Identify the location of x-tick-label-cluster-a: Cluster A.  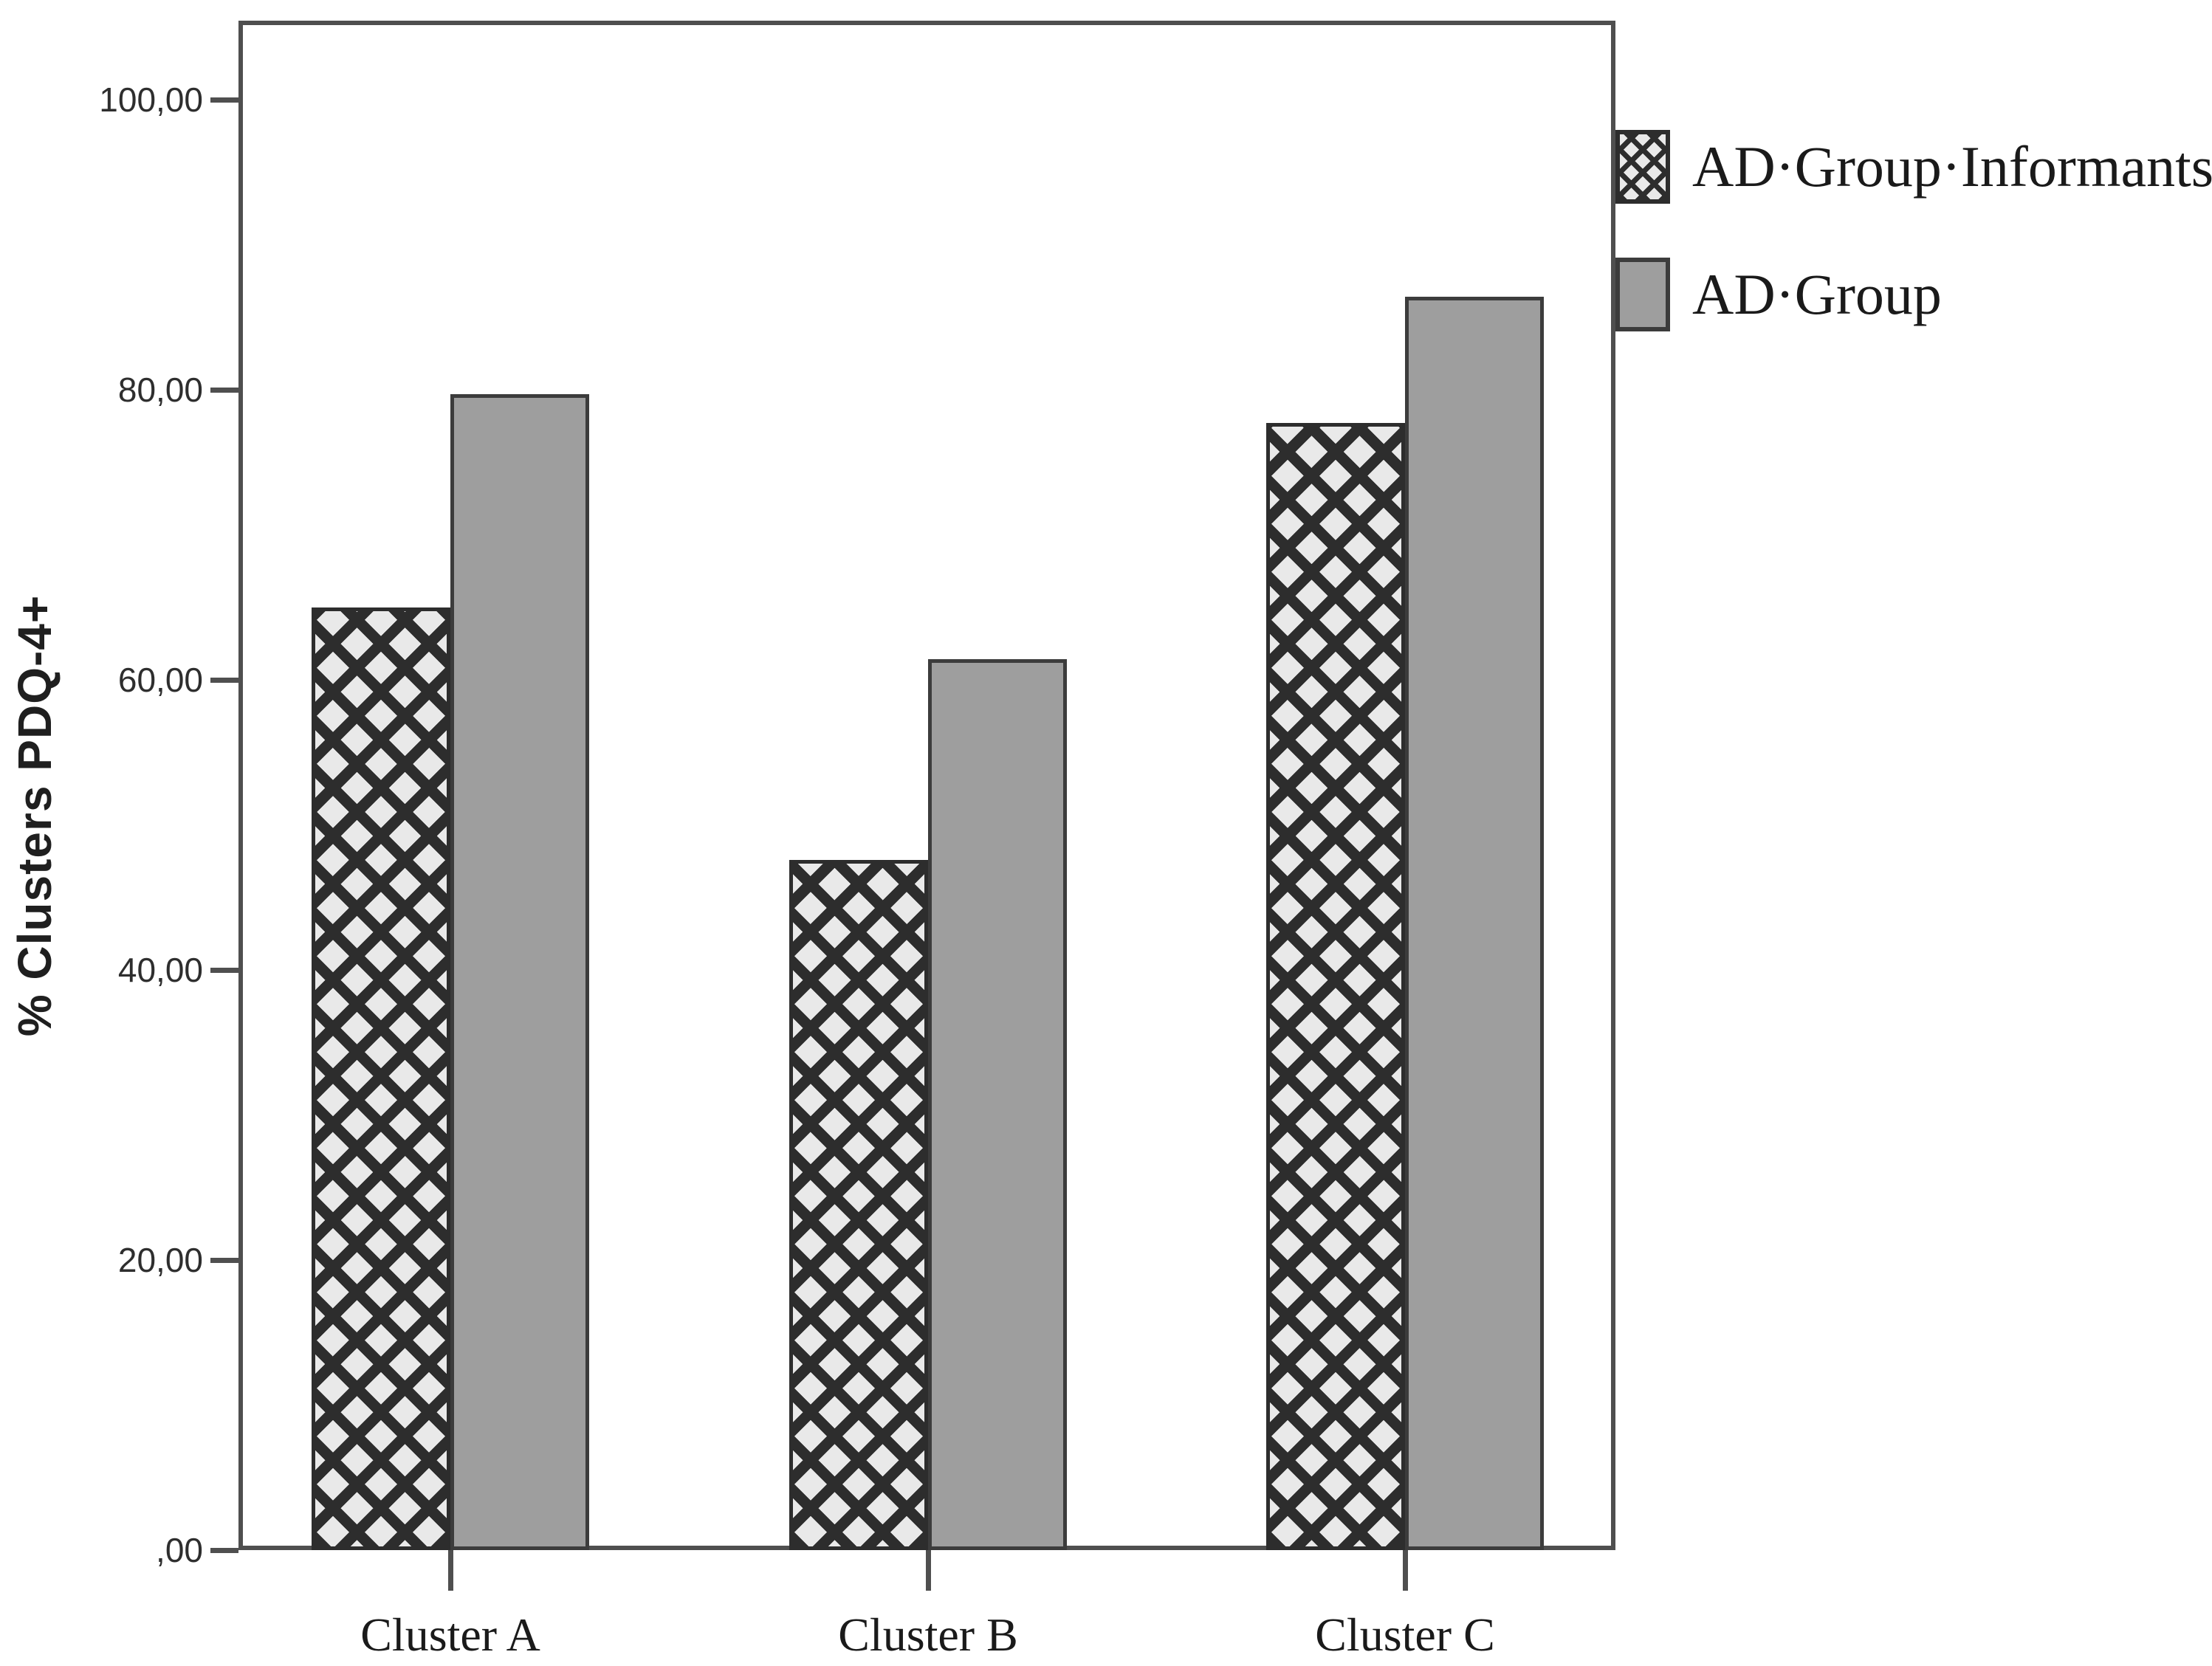
(450, 1634).